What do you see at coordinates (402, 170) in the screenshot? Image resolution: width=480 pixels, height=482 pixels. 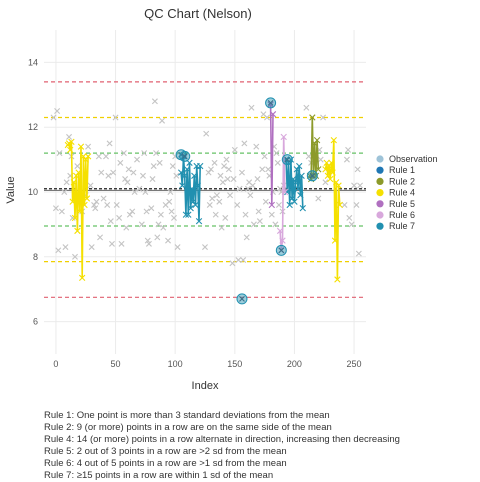 I see `legend-label: Rule 1` at bounding box center [402, 170].